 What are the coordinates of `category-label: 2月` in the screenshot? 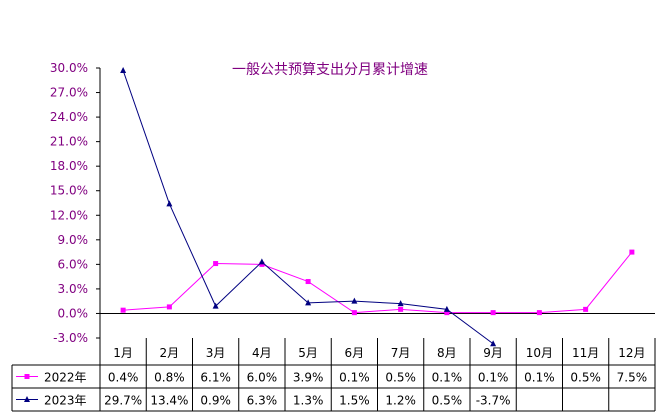 It's located at (170, 353).